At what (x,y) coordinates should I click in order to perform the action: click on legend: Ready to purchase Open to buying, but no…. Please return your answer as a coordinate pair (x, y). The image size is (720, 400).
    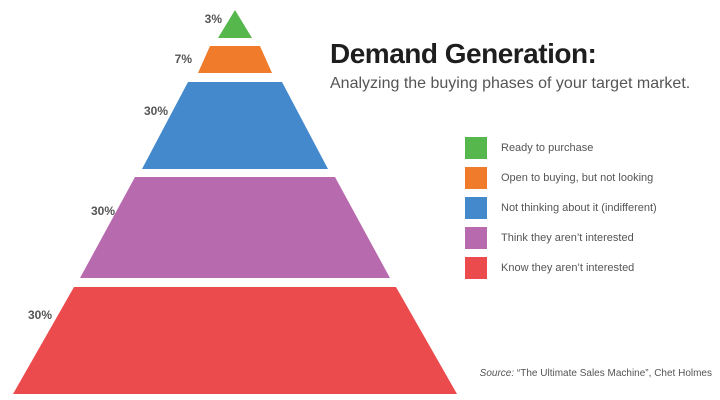
    Looking at the image, I should click on (561, 212).